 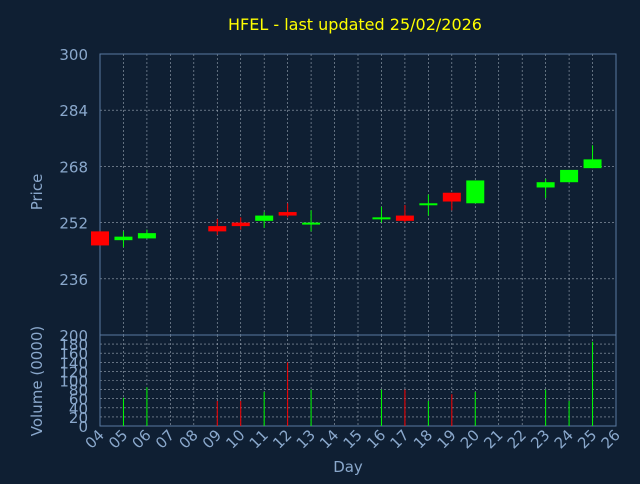 What do you see at coordinates (73, 345) in the screenshot?
I see `volume-tick-label: 180` at bounding box center [73, 345].